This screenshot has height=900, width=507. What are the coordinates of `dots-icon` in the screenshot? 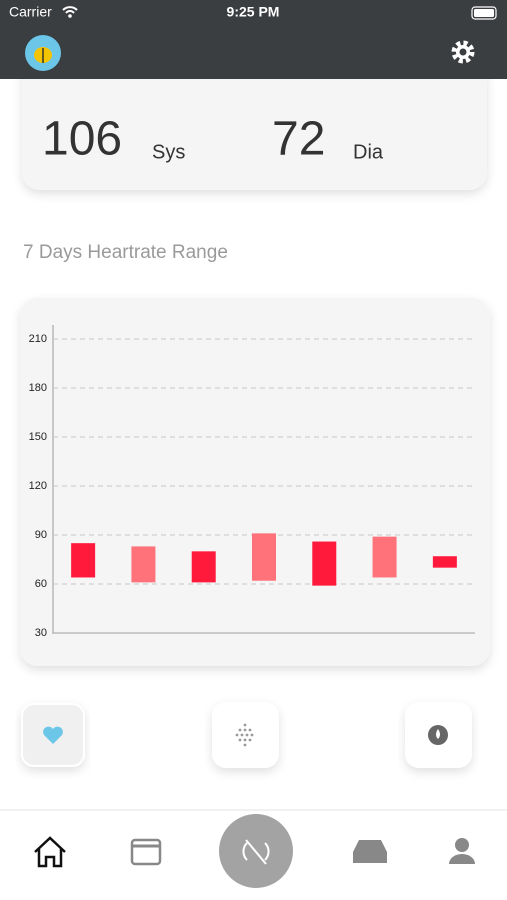 It's located at (244, 735).